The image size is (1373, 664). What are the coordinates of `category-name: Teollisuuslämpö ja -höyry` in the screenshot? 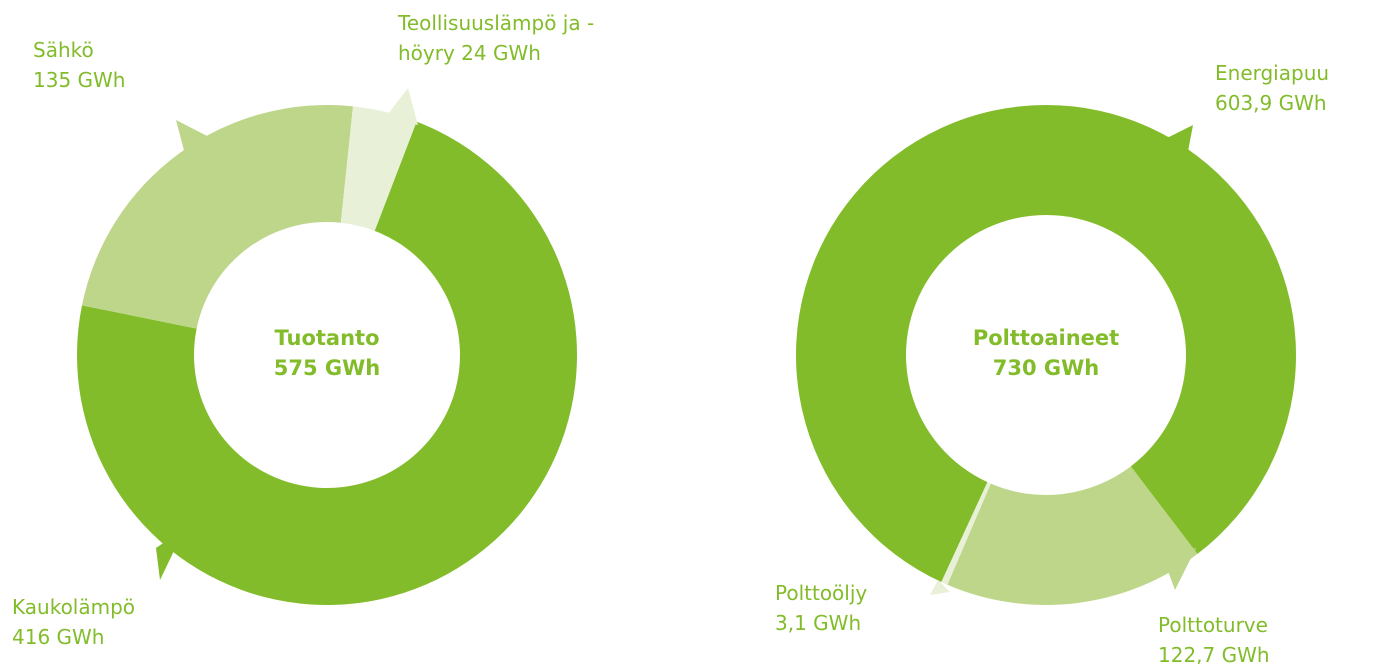 It's located at (496, 38).